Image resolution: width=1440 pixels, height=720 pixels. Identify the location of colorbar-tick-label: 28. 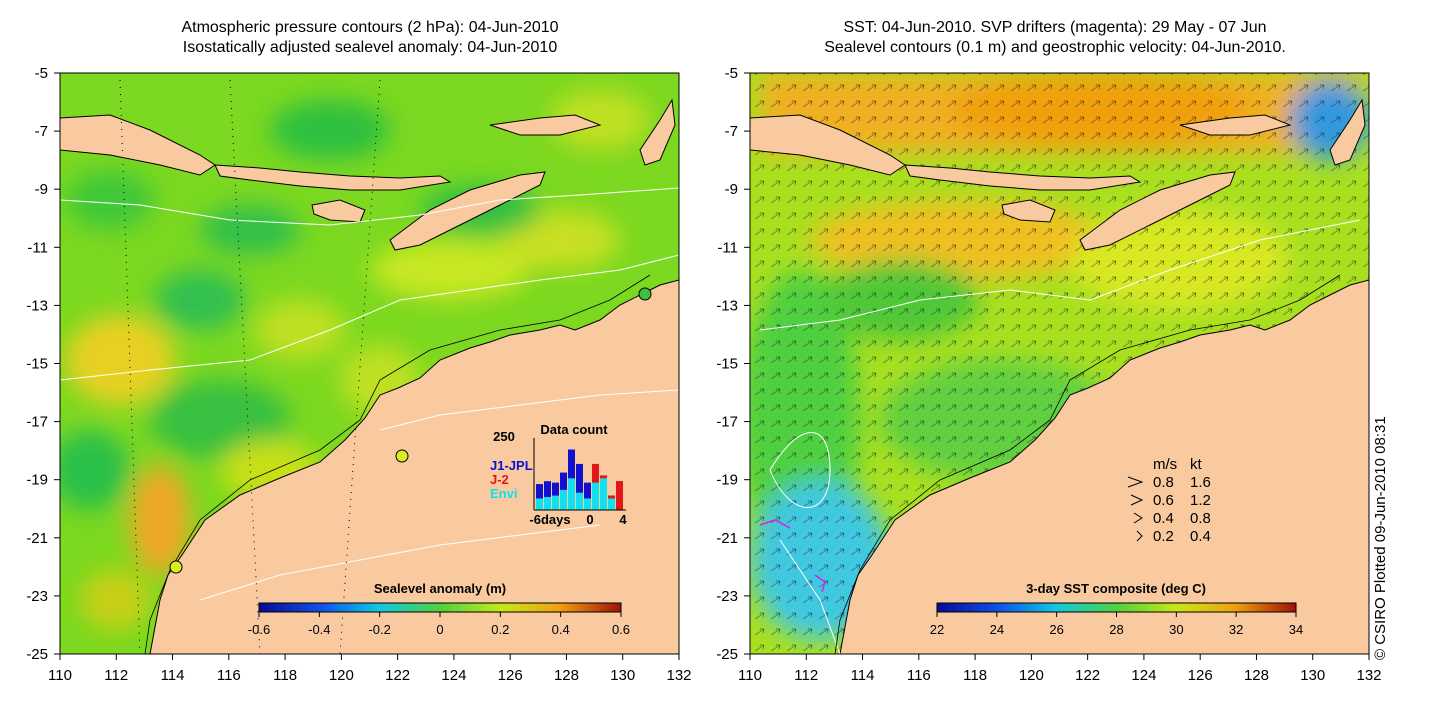
(1116, 629).